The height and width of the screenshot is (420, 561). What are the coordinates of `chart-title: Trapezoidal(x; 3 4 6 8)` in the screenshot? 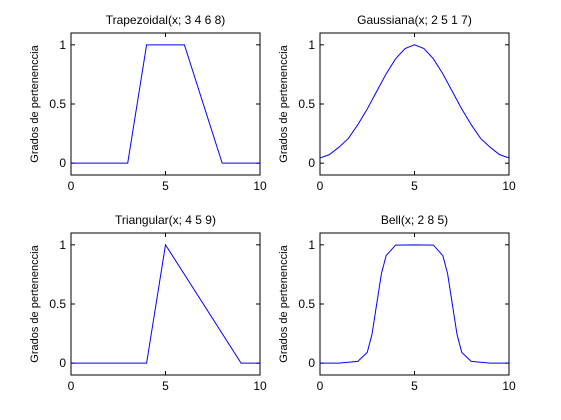 It's located at (166, 20).